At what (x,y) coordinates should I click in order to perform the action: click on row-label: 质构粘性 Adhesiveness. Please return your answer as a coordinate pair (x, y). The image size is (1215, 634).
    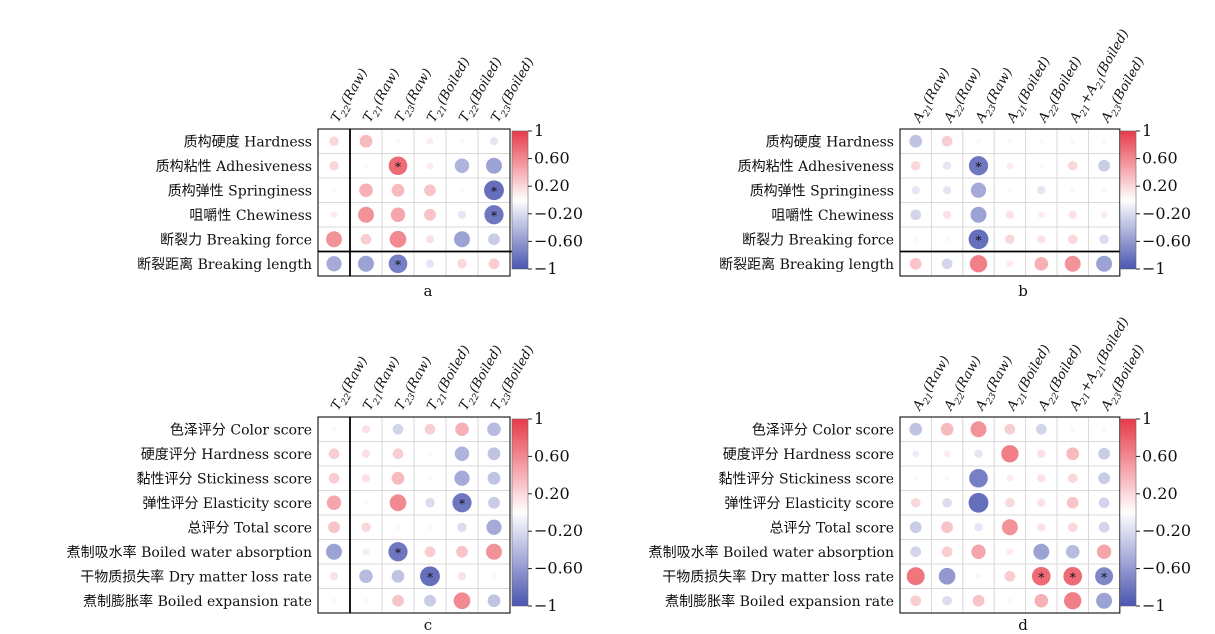
    Looking at the image, I should click on (234, 167).